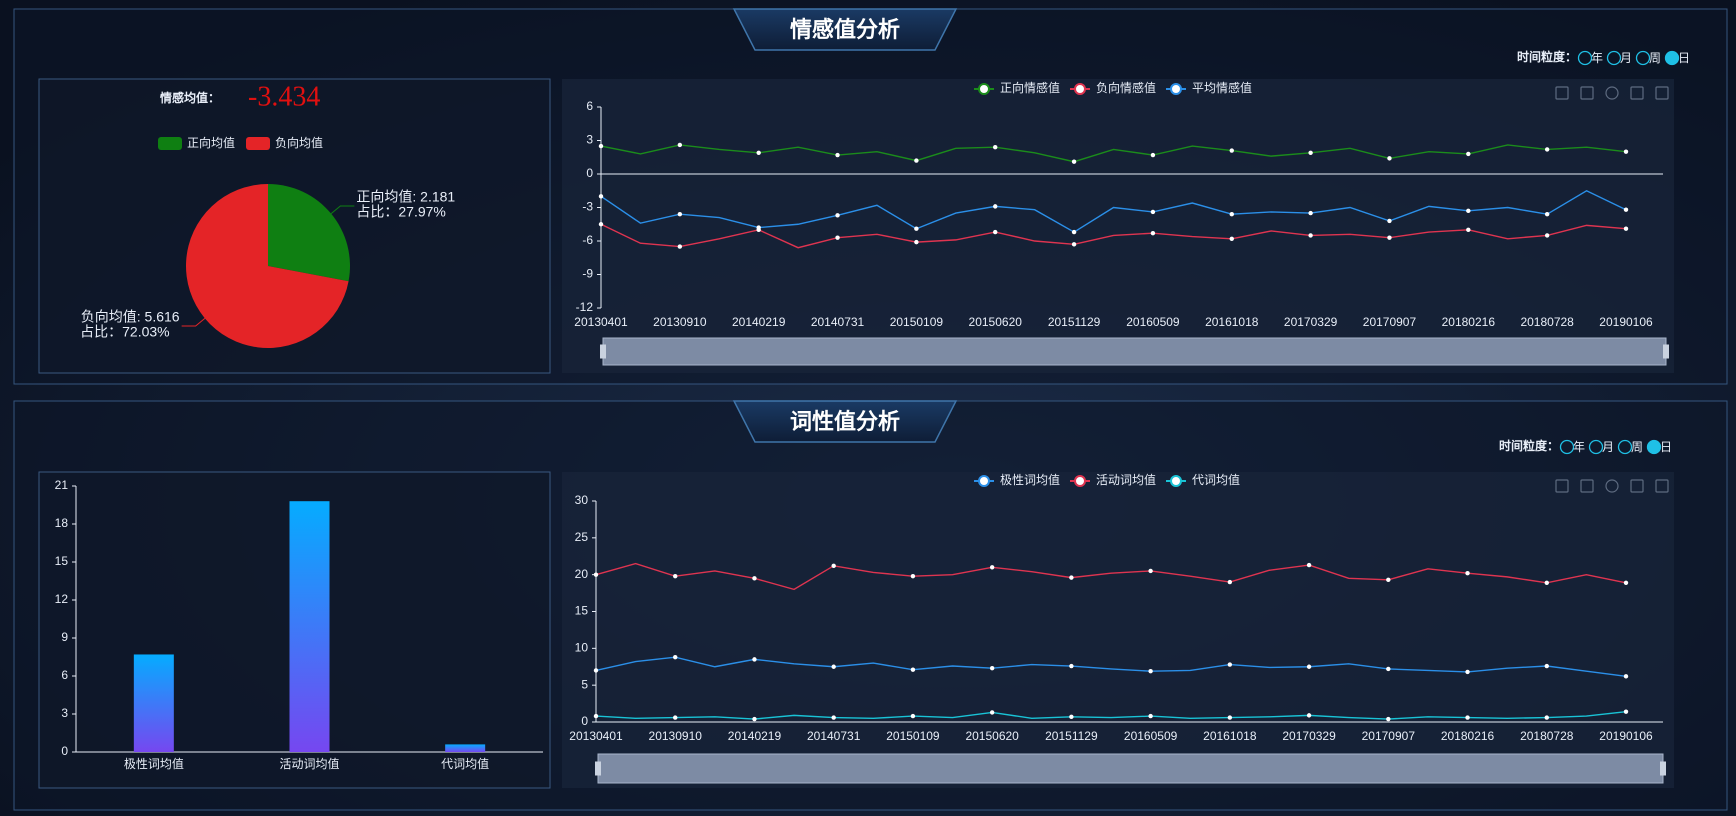 The width and height of the screenshot is (1736, 816). Describe the element at coordinates (984, 89) in the screenshot. I see `legend-marker` at that location.